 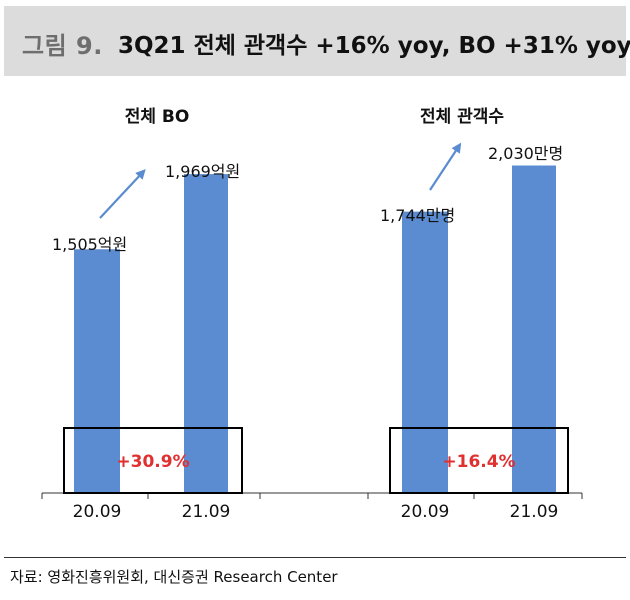 What do you see at coordinates (157, 117) in the screenshot?
I see `chart-title: 전체 BO` at bounding box center [157, 117].